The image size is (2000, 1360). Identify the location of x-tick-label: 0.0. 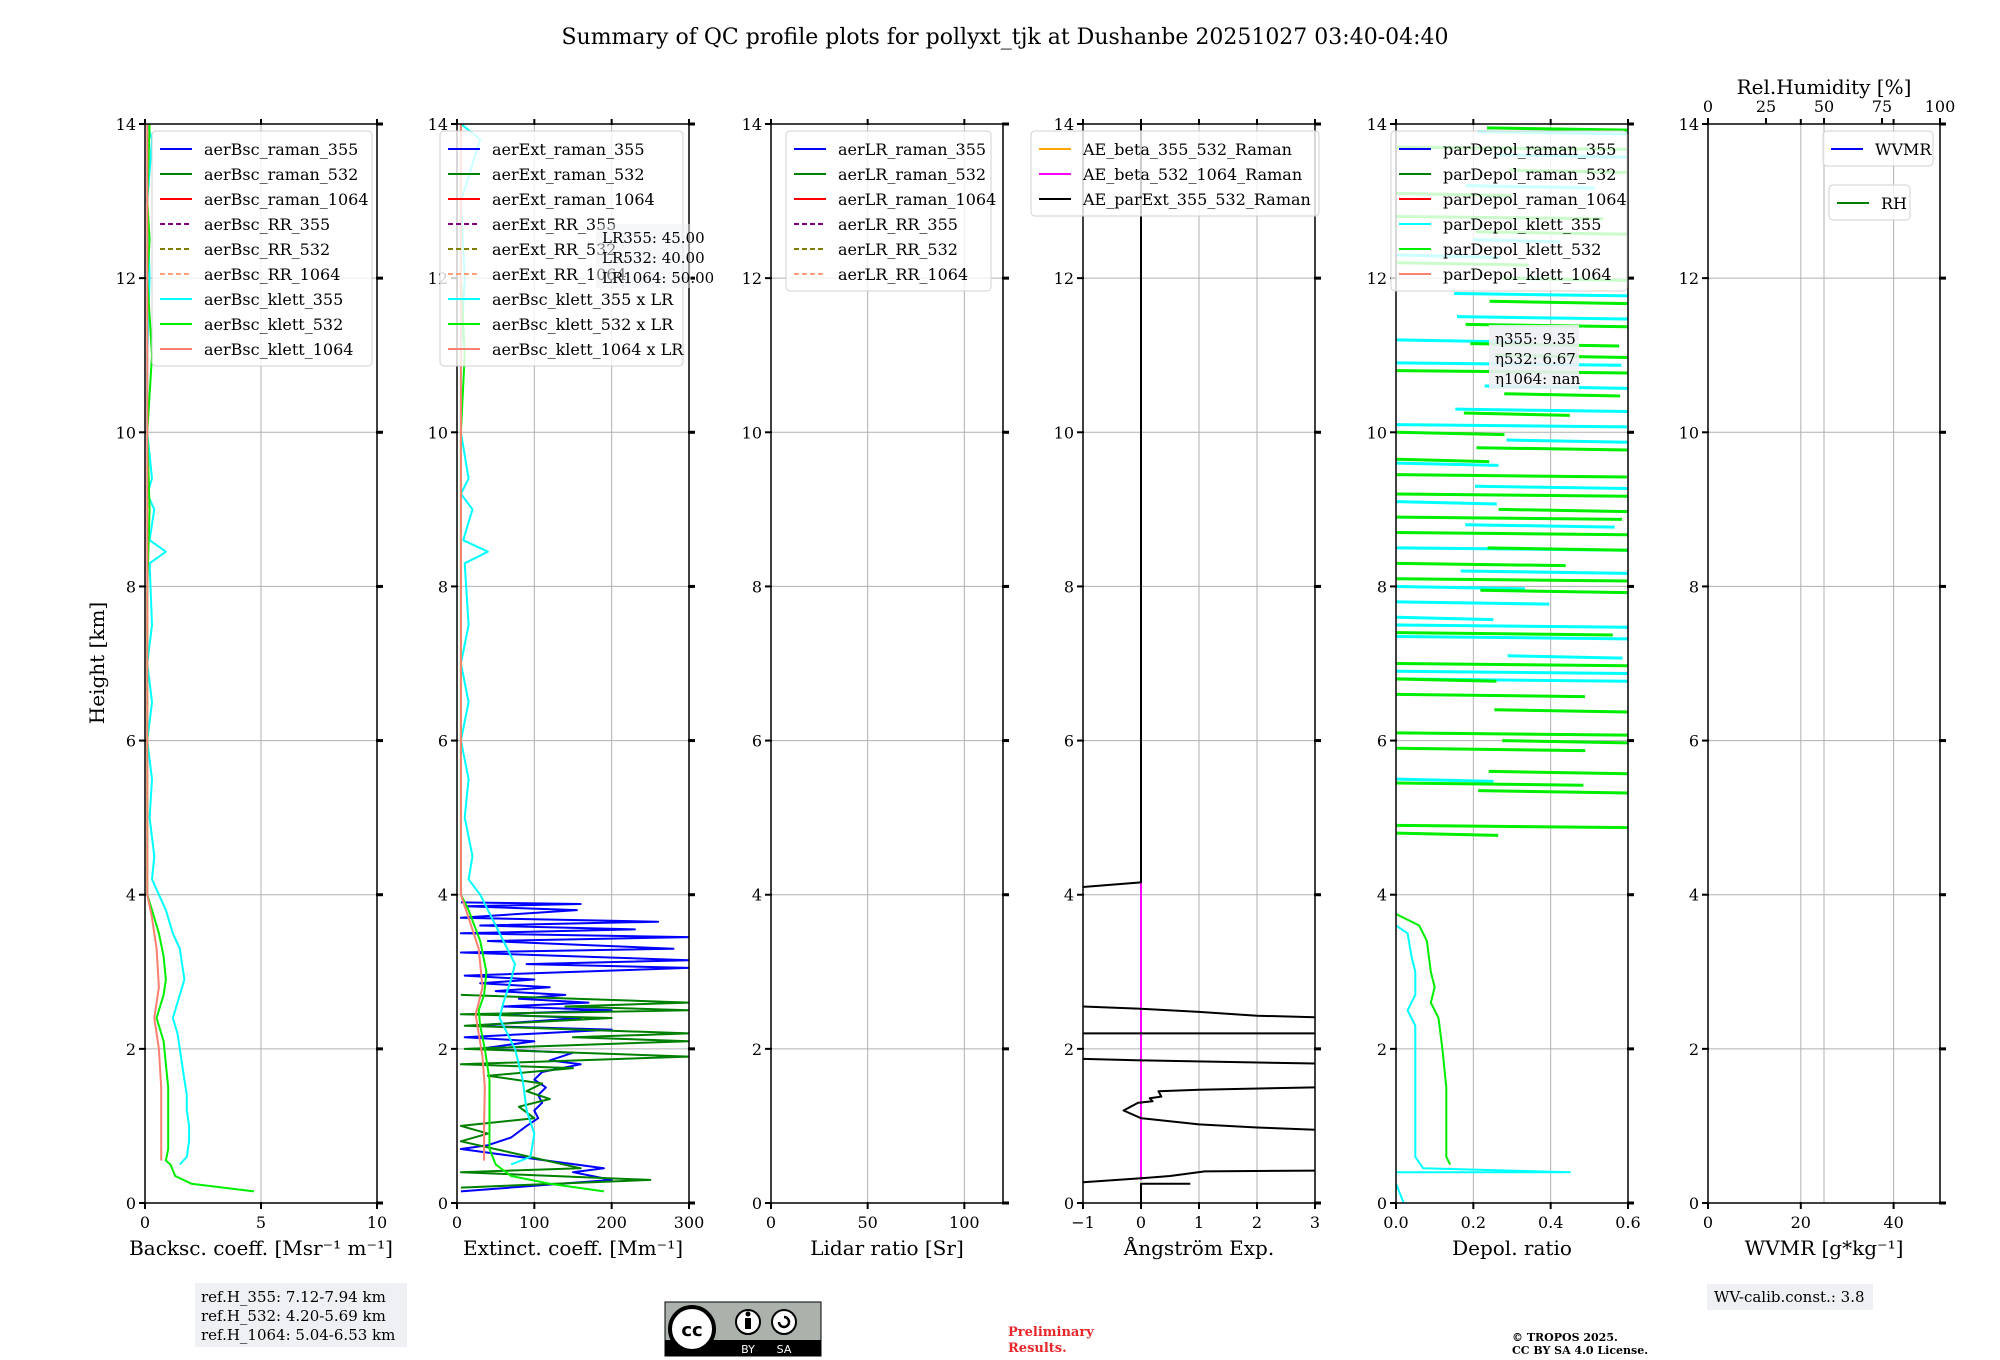
(1395, 1222).